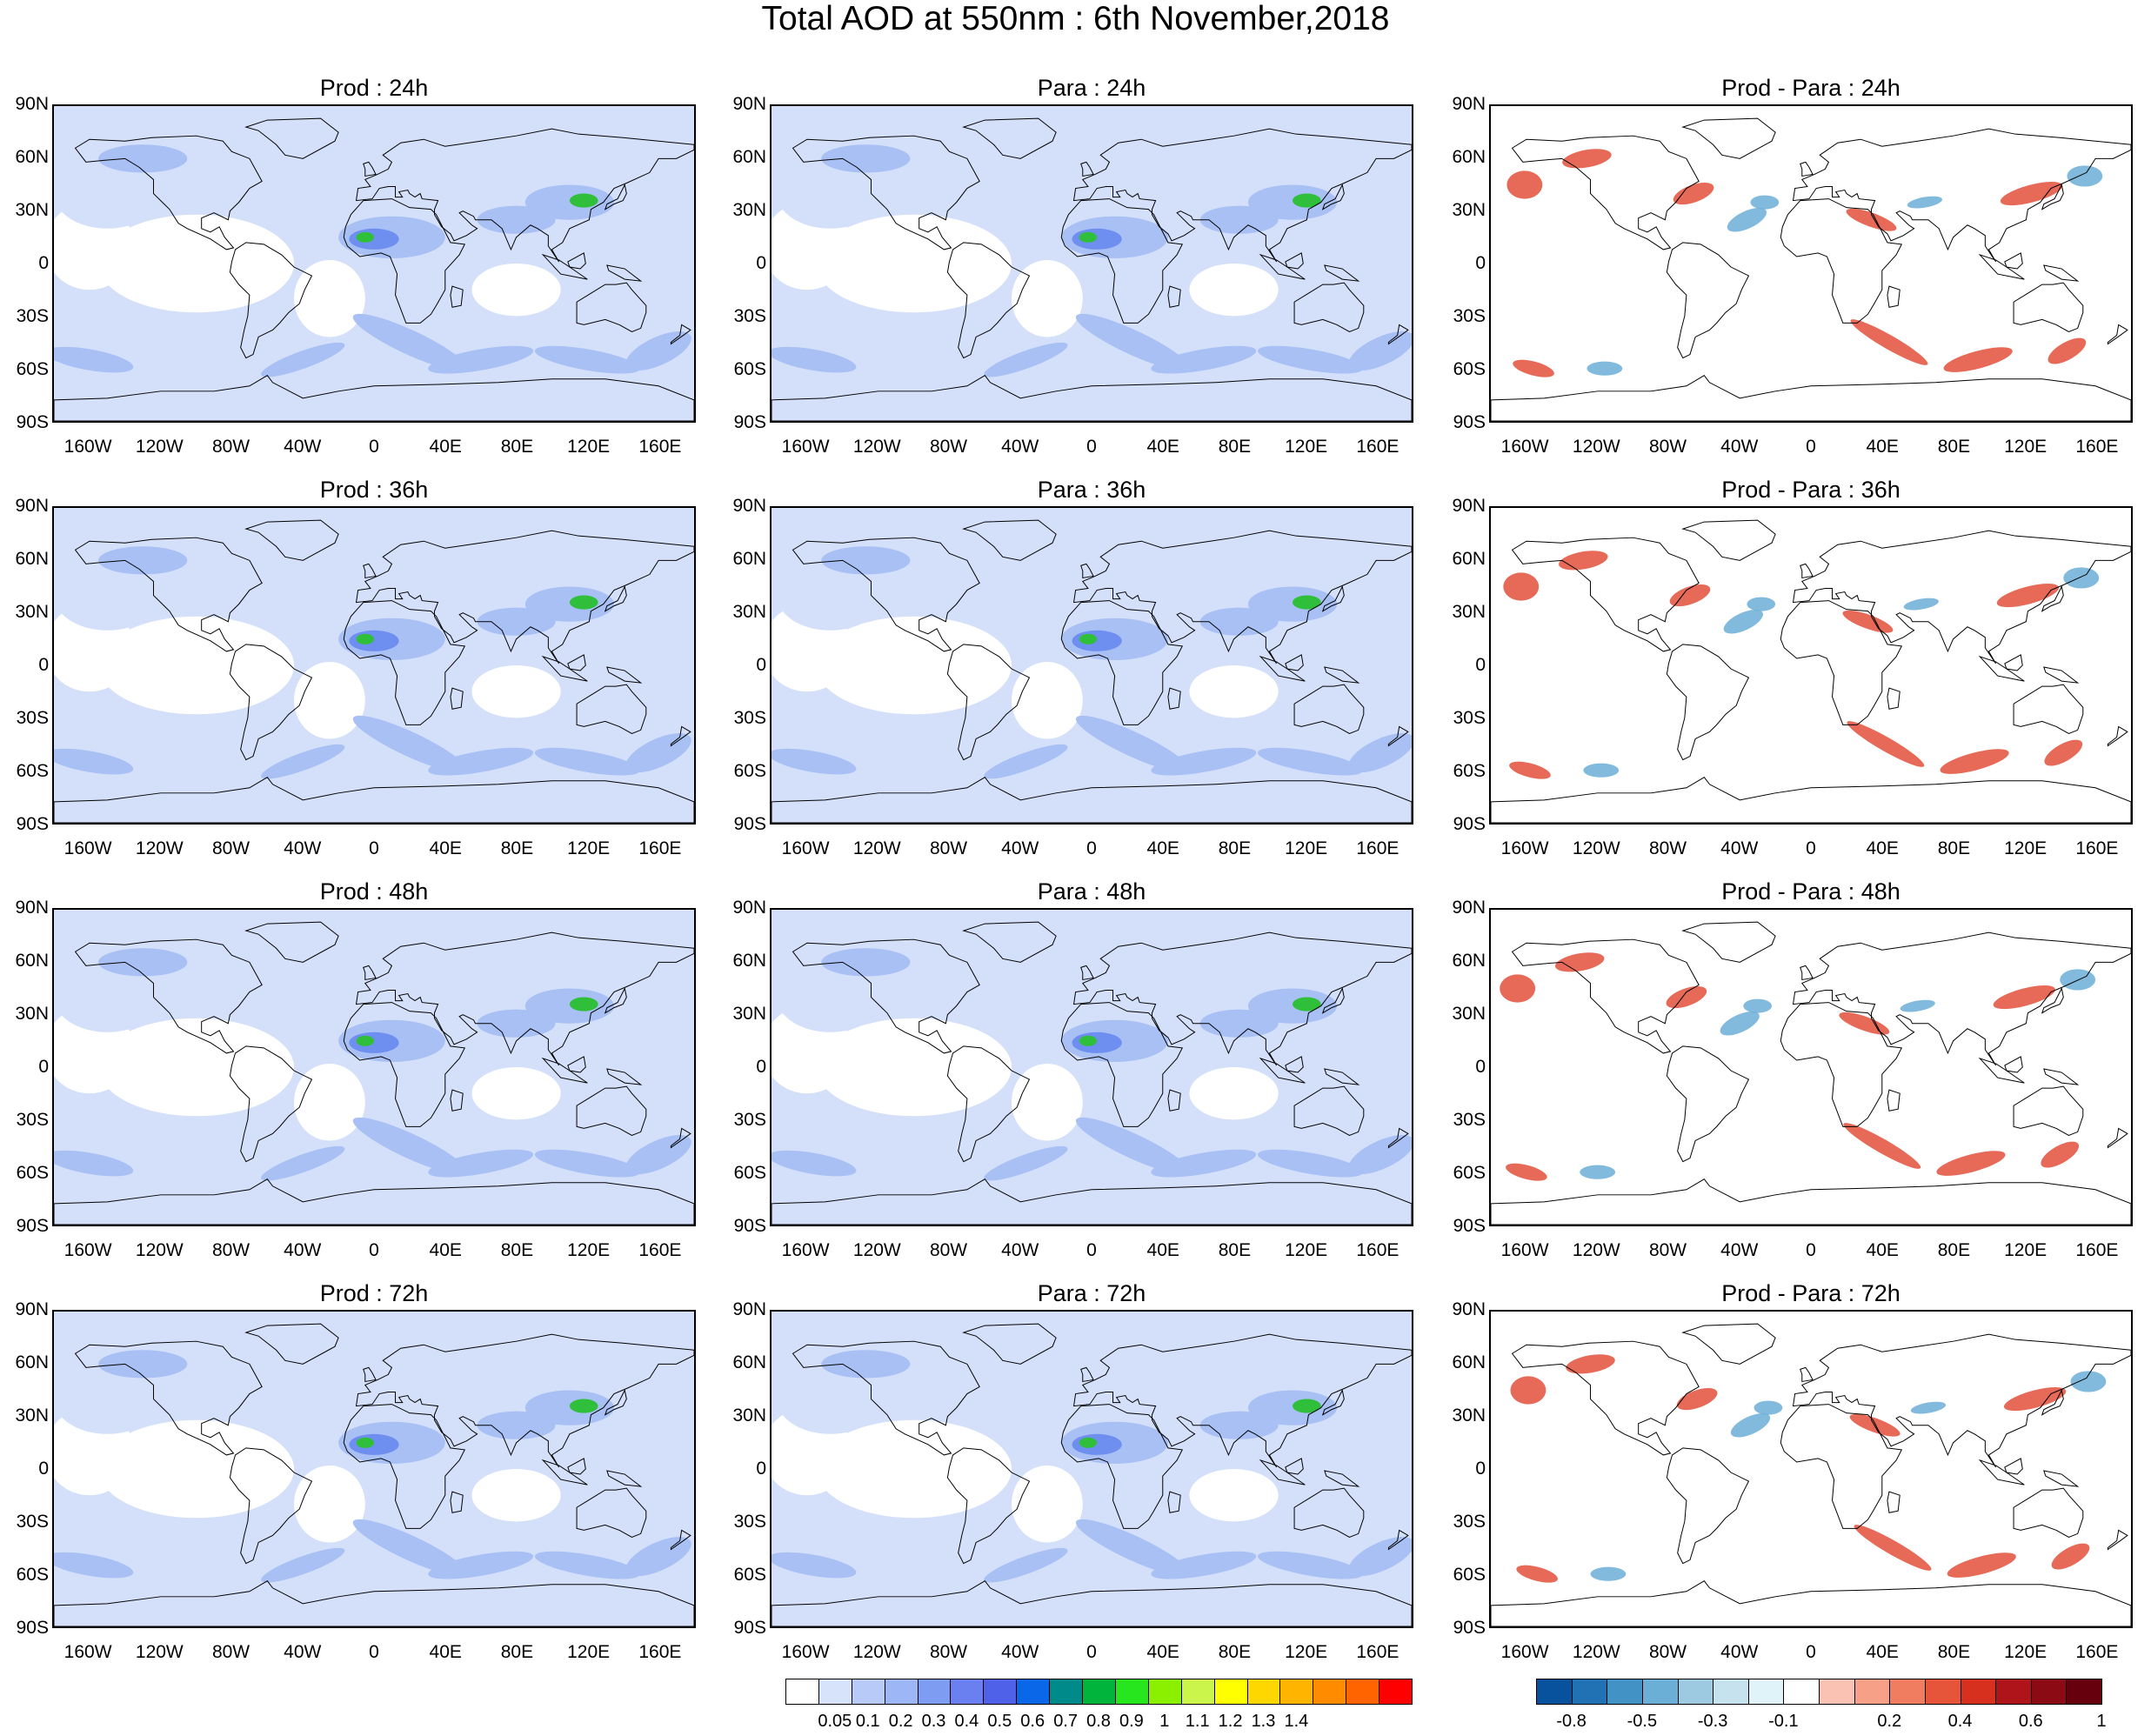  What do you see at coordinates (1810, 891) in the screenshot?
I see `panel-title: Prod - Para : 48h` at bounding box center [1810, 891].